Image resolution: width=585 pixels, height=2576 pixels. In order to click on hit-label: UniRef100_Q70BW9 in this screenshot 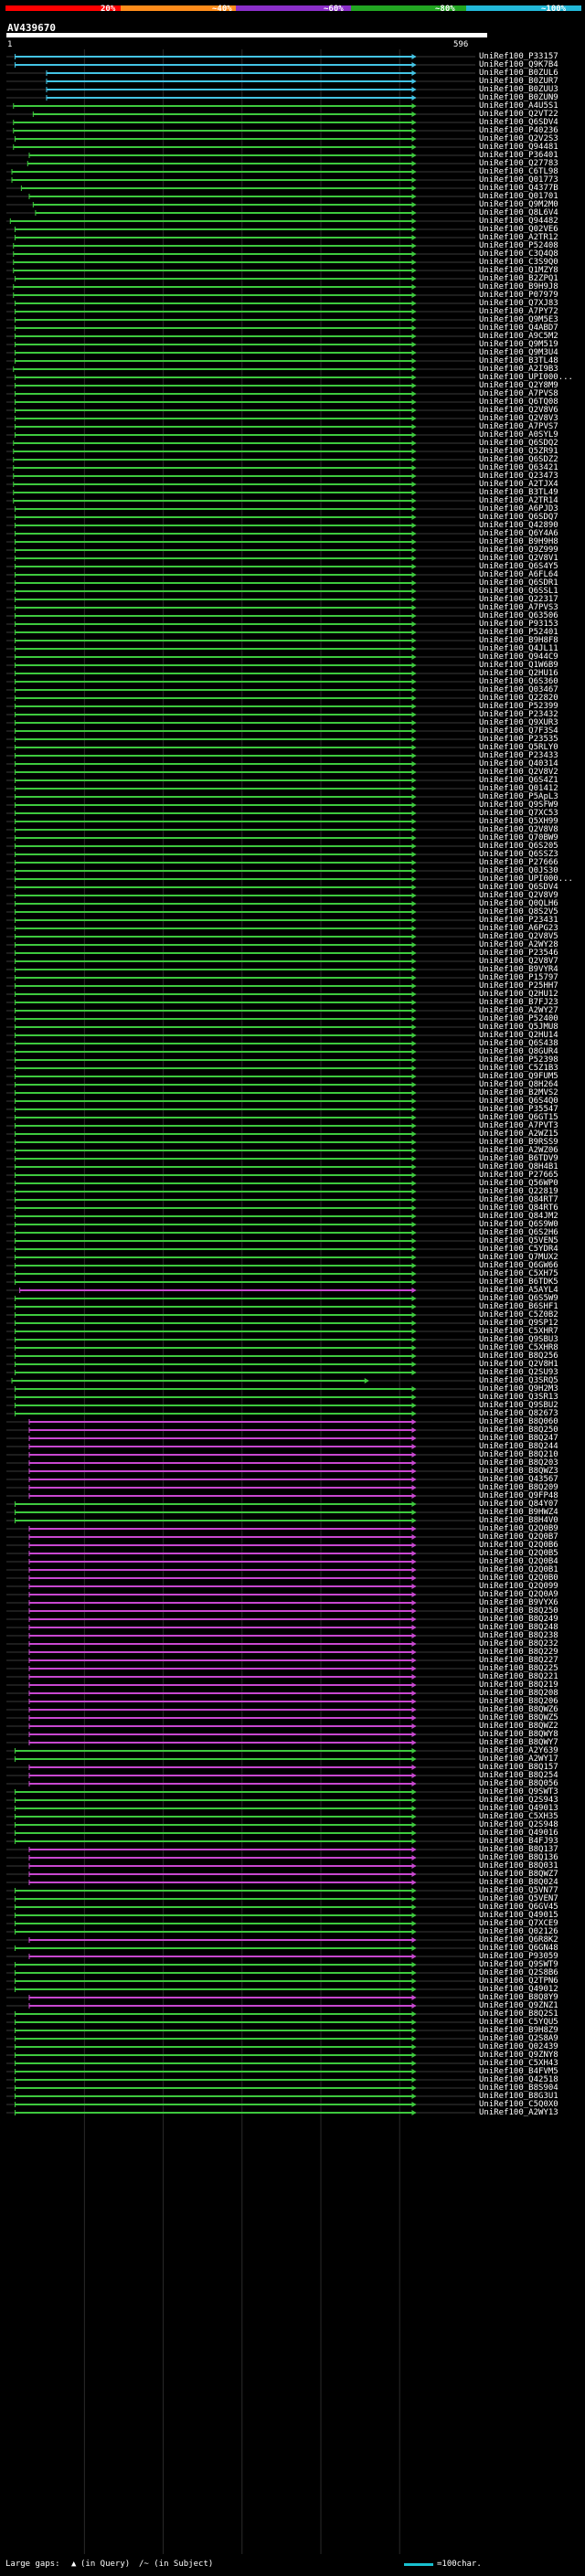, I will do `click(518, 838)`.